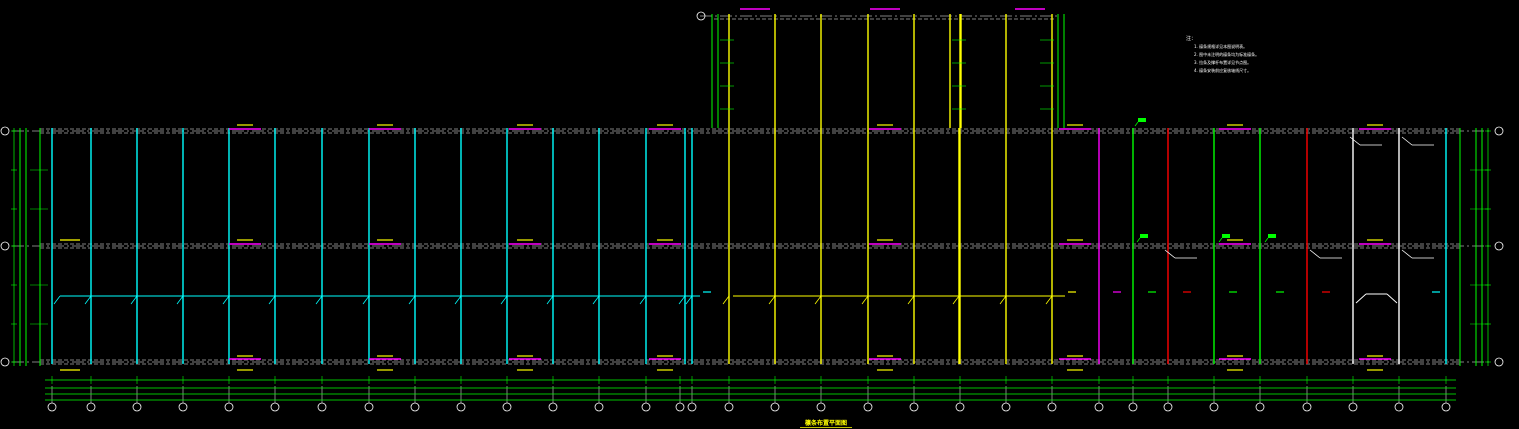 The image size is (1519, 429). I want to click on note-line: 2. 图中未注明的檩条均为标准檩条。, so click(1226, 54).